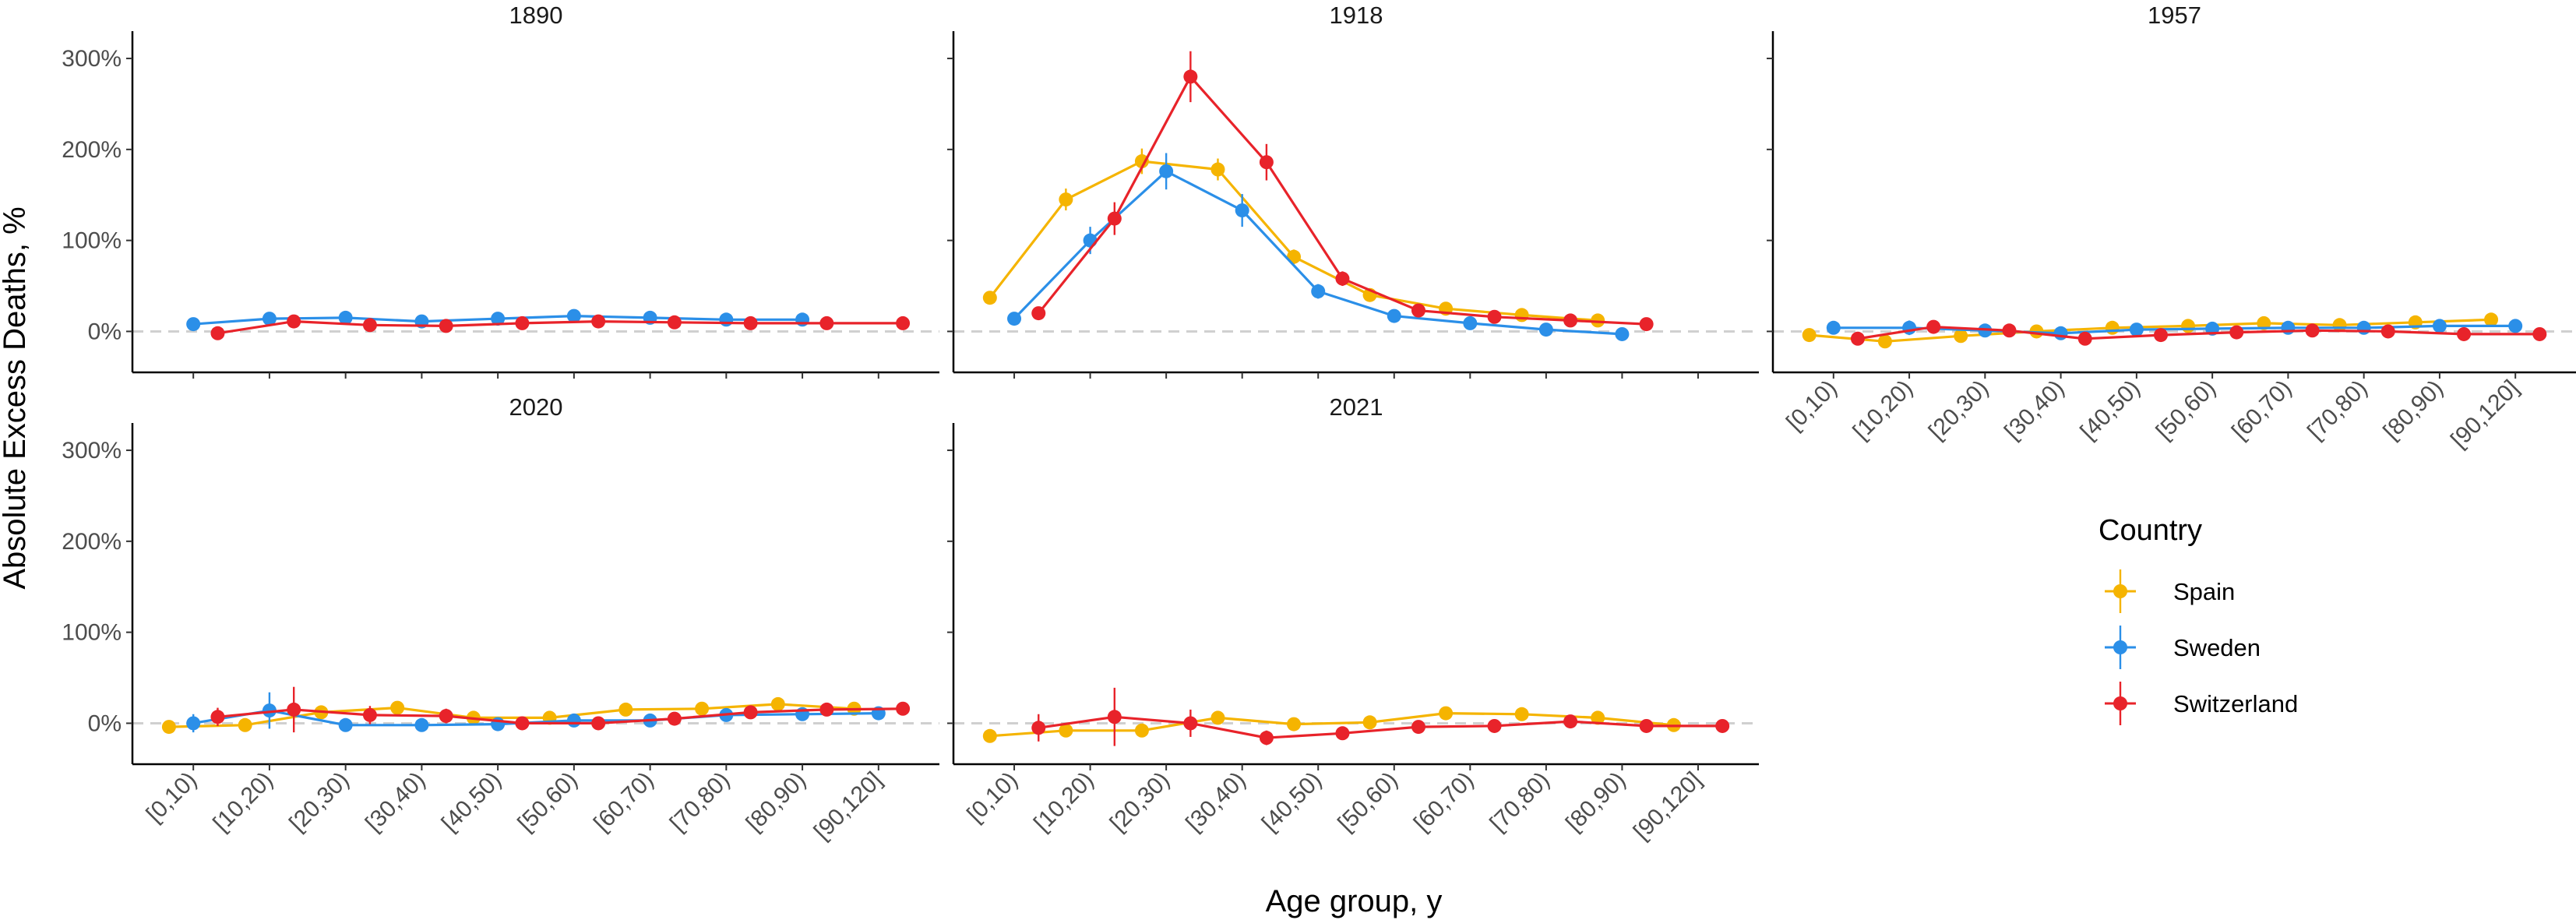 The width and height of the screenshot is (2576, 920). I want to click on y-tick-label: 0%, so click(105, 723).